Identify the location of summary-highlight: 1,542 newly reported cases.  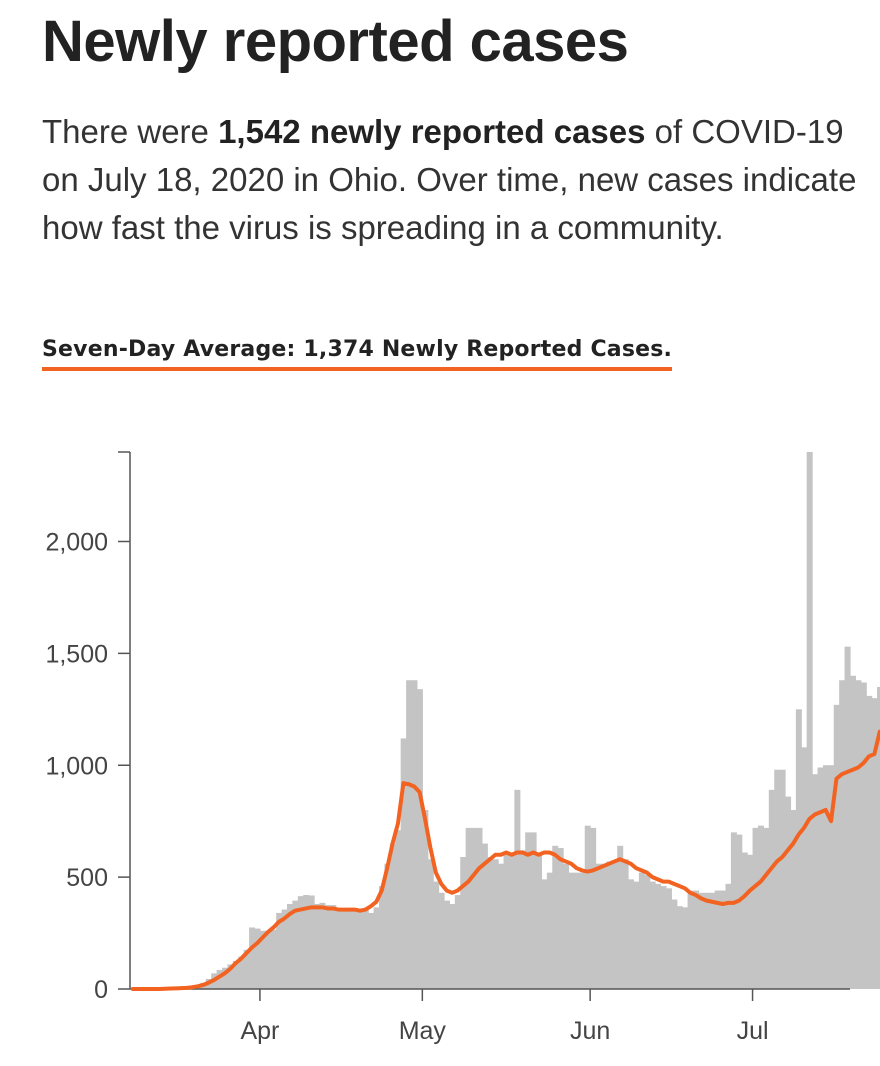
(432, 131).